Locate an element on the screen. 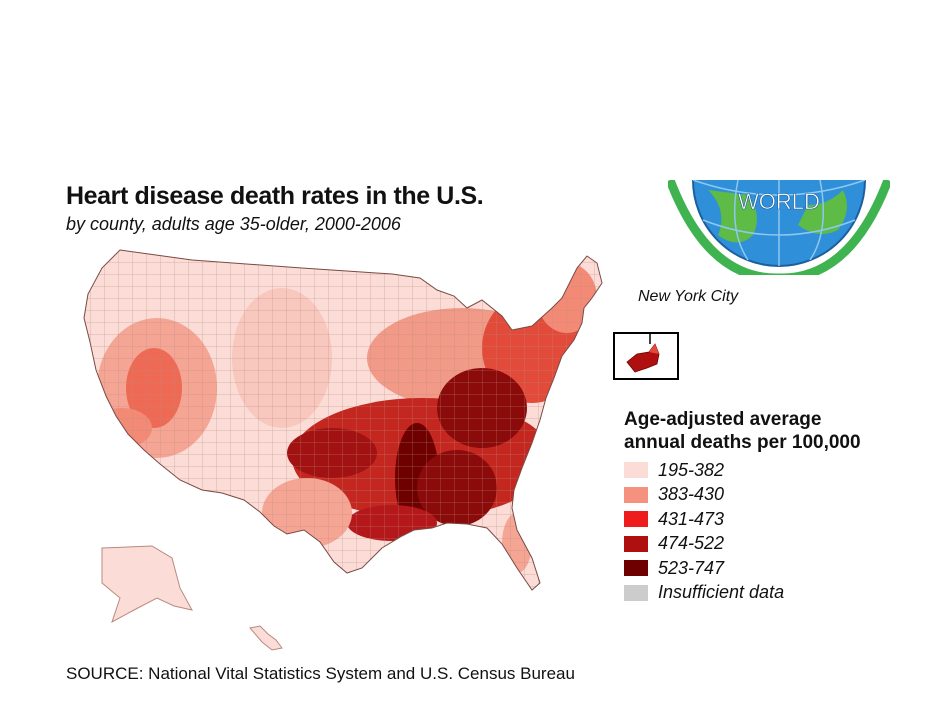  nyc-inset-label: New York City is located at coordinates (688, 296).